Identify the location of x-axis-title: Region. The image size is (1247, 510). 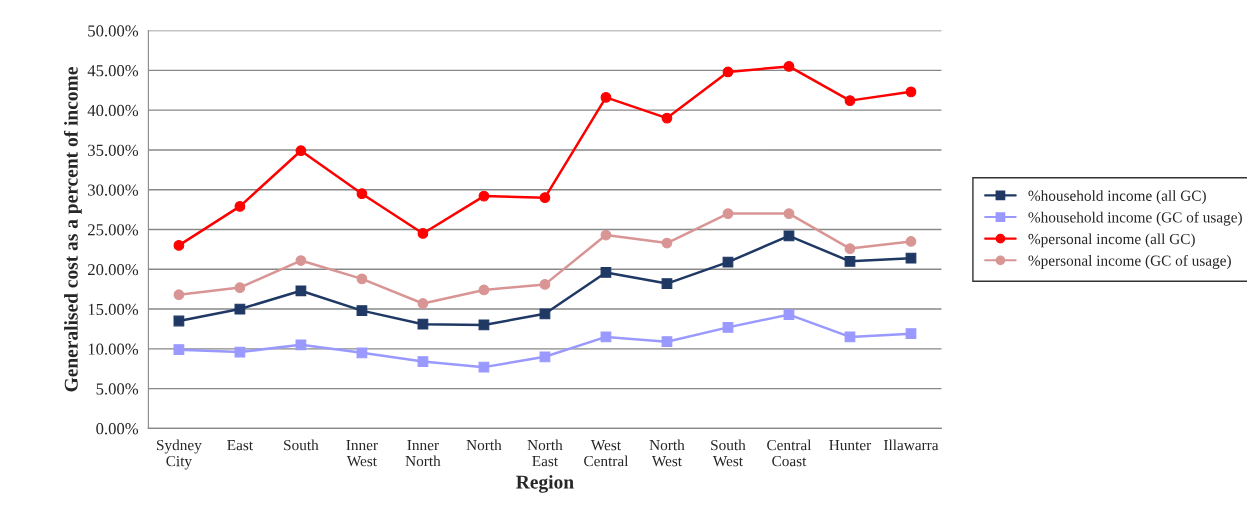
(545, 483).